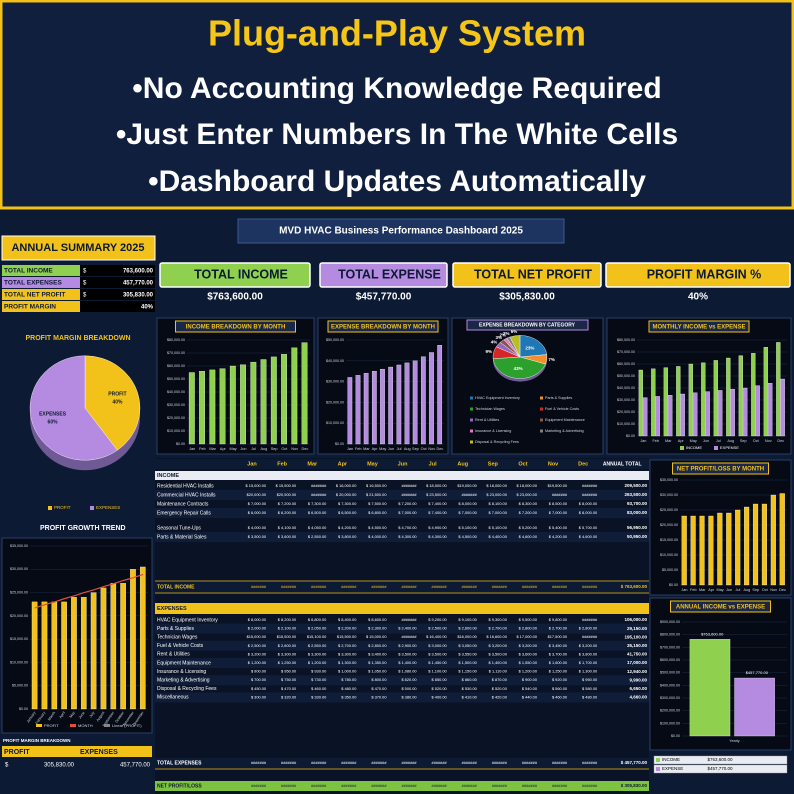  What do you see at coordinates (635, 485) in the screenshot?
I see `annual-cell: 209,500.00` at bounding box center [635, 485].